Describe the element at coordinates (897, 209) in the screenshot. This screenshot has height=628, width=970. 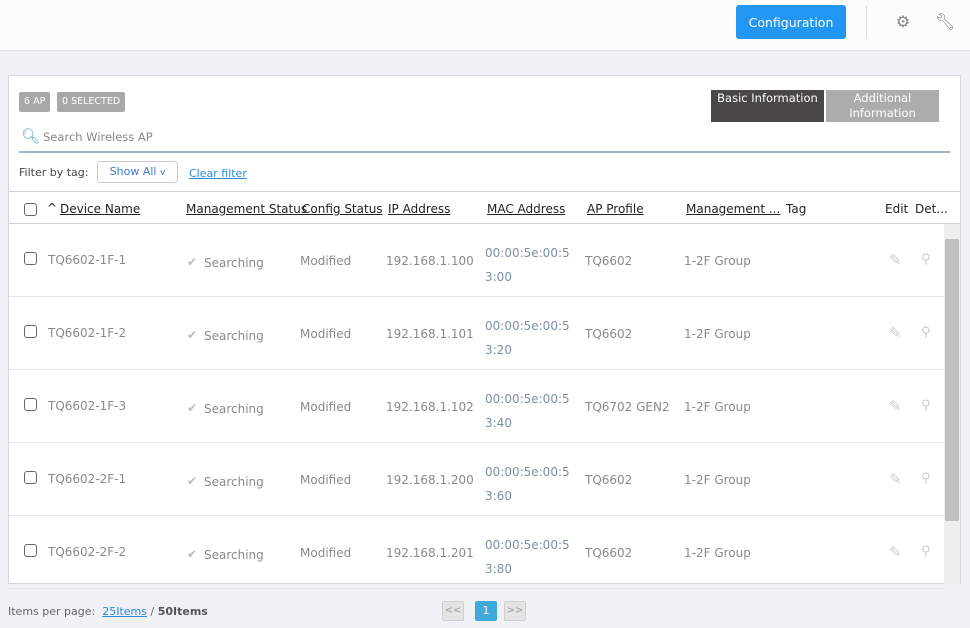
I see `col-edit: Edit` at that location.